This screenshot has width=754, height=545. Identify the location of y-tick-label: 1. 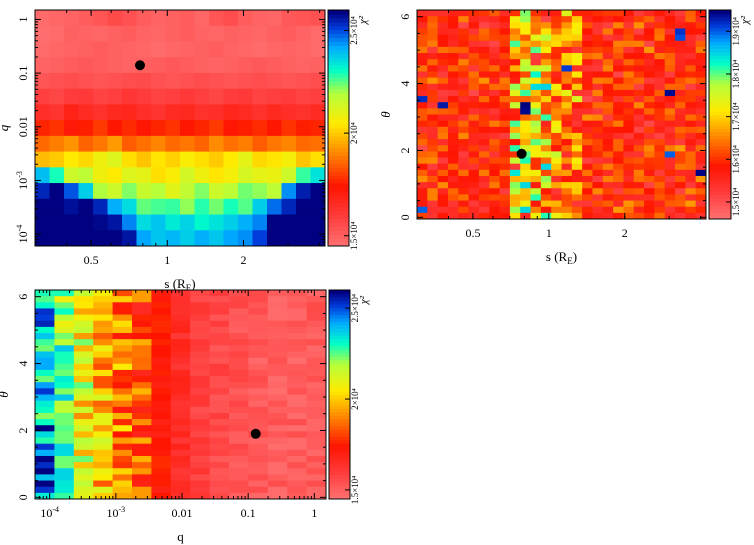
(23, 19).